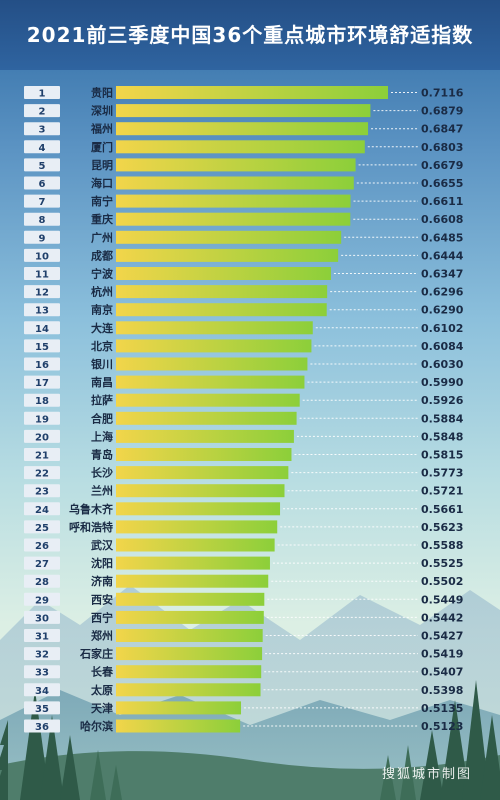 The image size is (500, 800). Describe the element at coordinates (42, 492) in the screenshot. I see `rank-number: 23` at that location.